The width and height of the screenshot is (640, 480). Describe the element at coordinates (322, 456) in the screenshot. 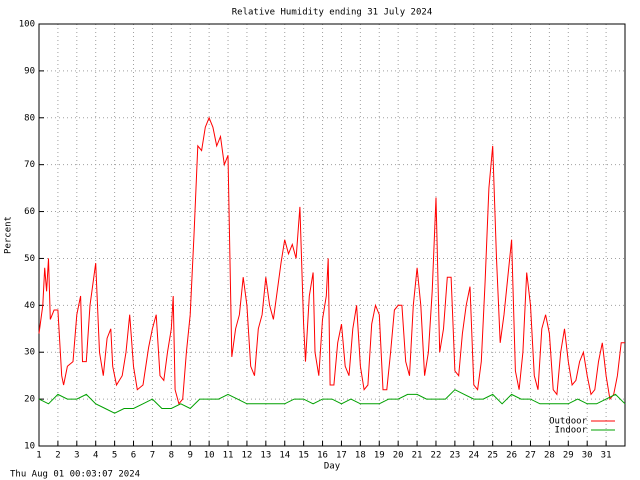

I see `x-tick-label: 16` at that location.